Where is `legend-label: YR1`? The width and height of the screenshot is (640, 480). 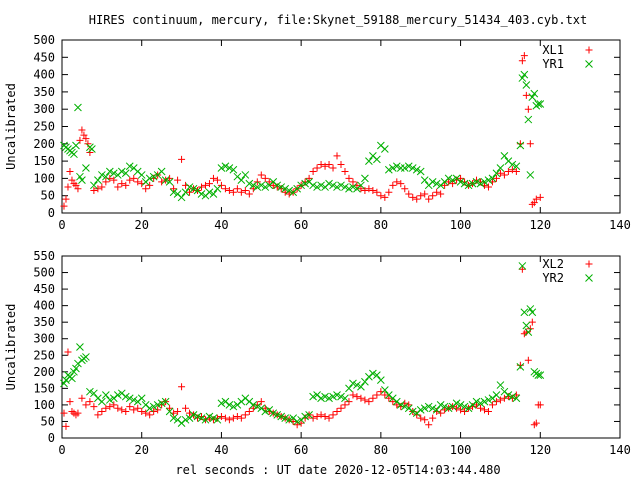 legend-label: YR1 is located at coordinates (553, 64).